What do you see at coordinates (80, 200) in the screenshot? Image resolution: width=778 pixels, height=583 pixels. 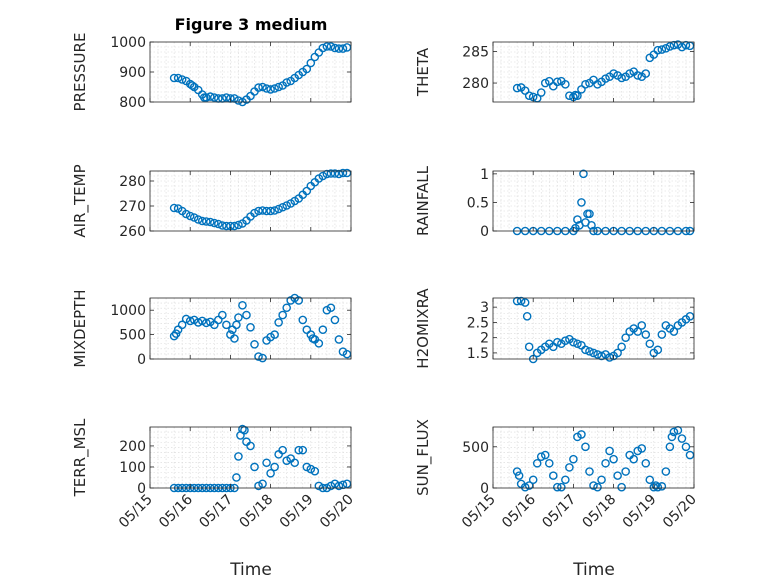 I see `y-axis-label: AIR_TEMP` at bounding box center [80, 200].